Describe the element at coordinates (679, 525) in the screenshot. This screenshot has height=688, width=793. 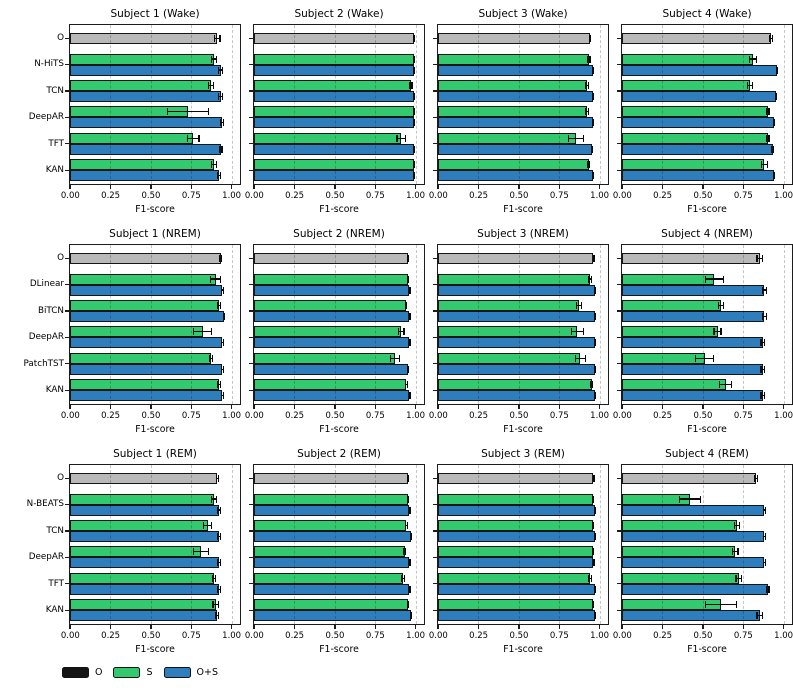
I see `bar-tcn-s` at that location.